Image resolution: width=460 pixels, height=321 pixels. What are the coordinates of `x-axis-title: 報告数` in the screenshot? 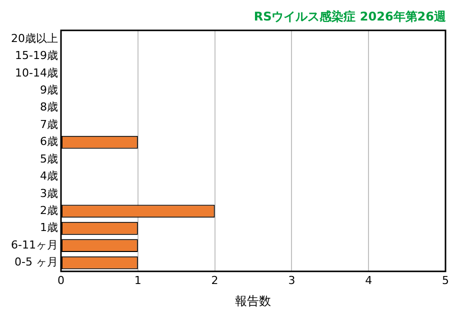 It's located at (253, 301).